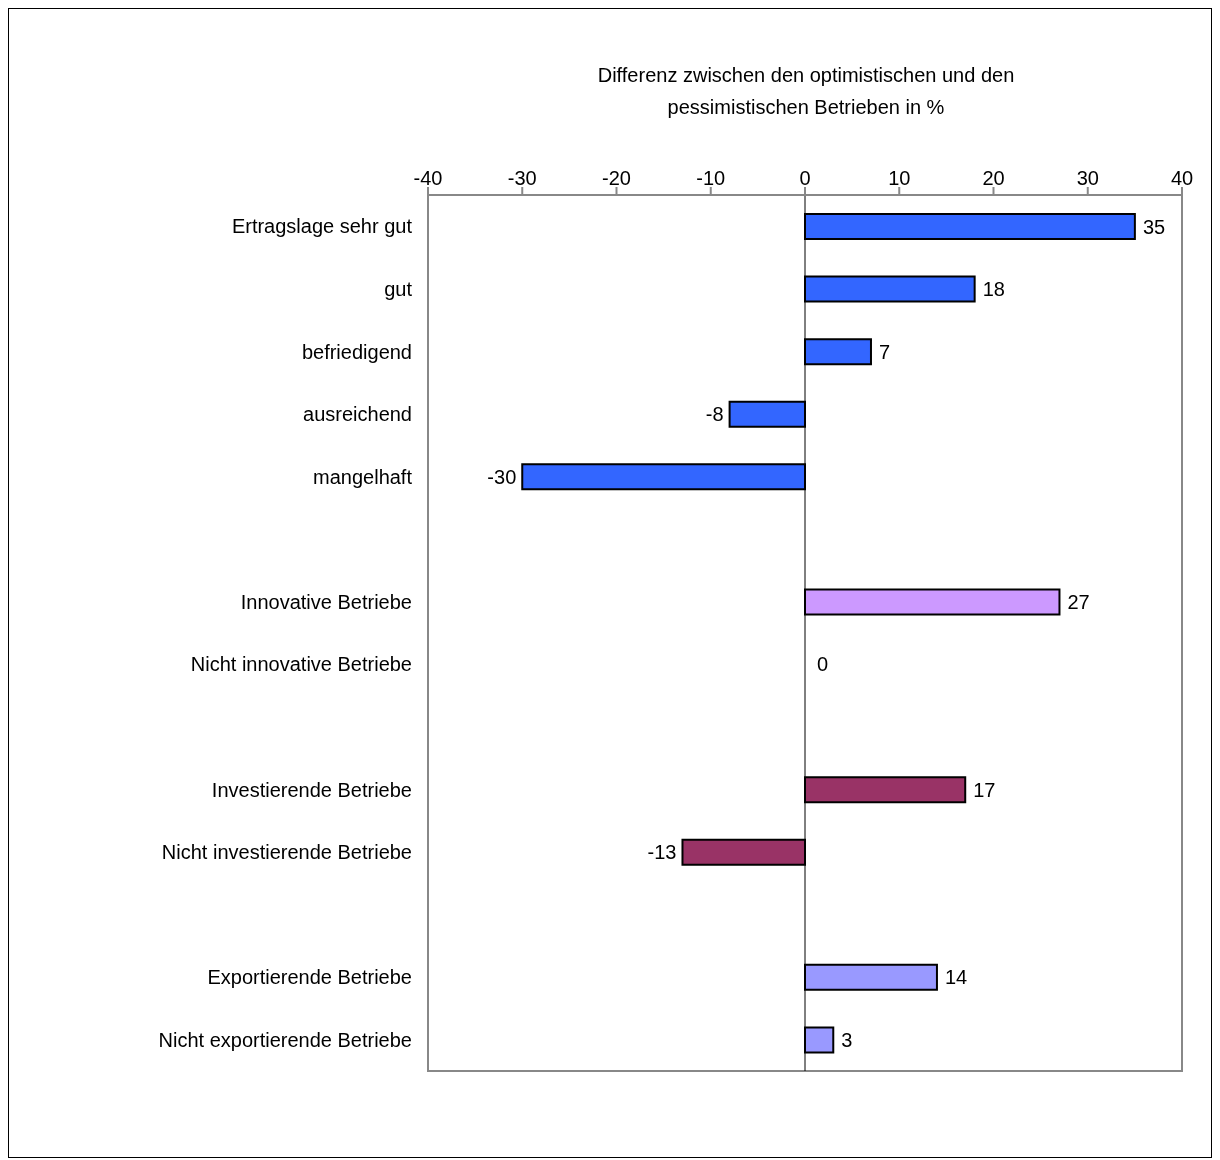 The width and height of the screenshot is (1220, 1160). Describe the element at coordinates (311, 789) in the screenshot. I see `y-tick-label: Investierende Betriebe` at that location.